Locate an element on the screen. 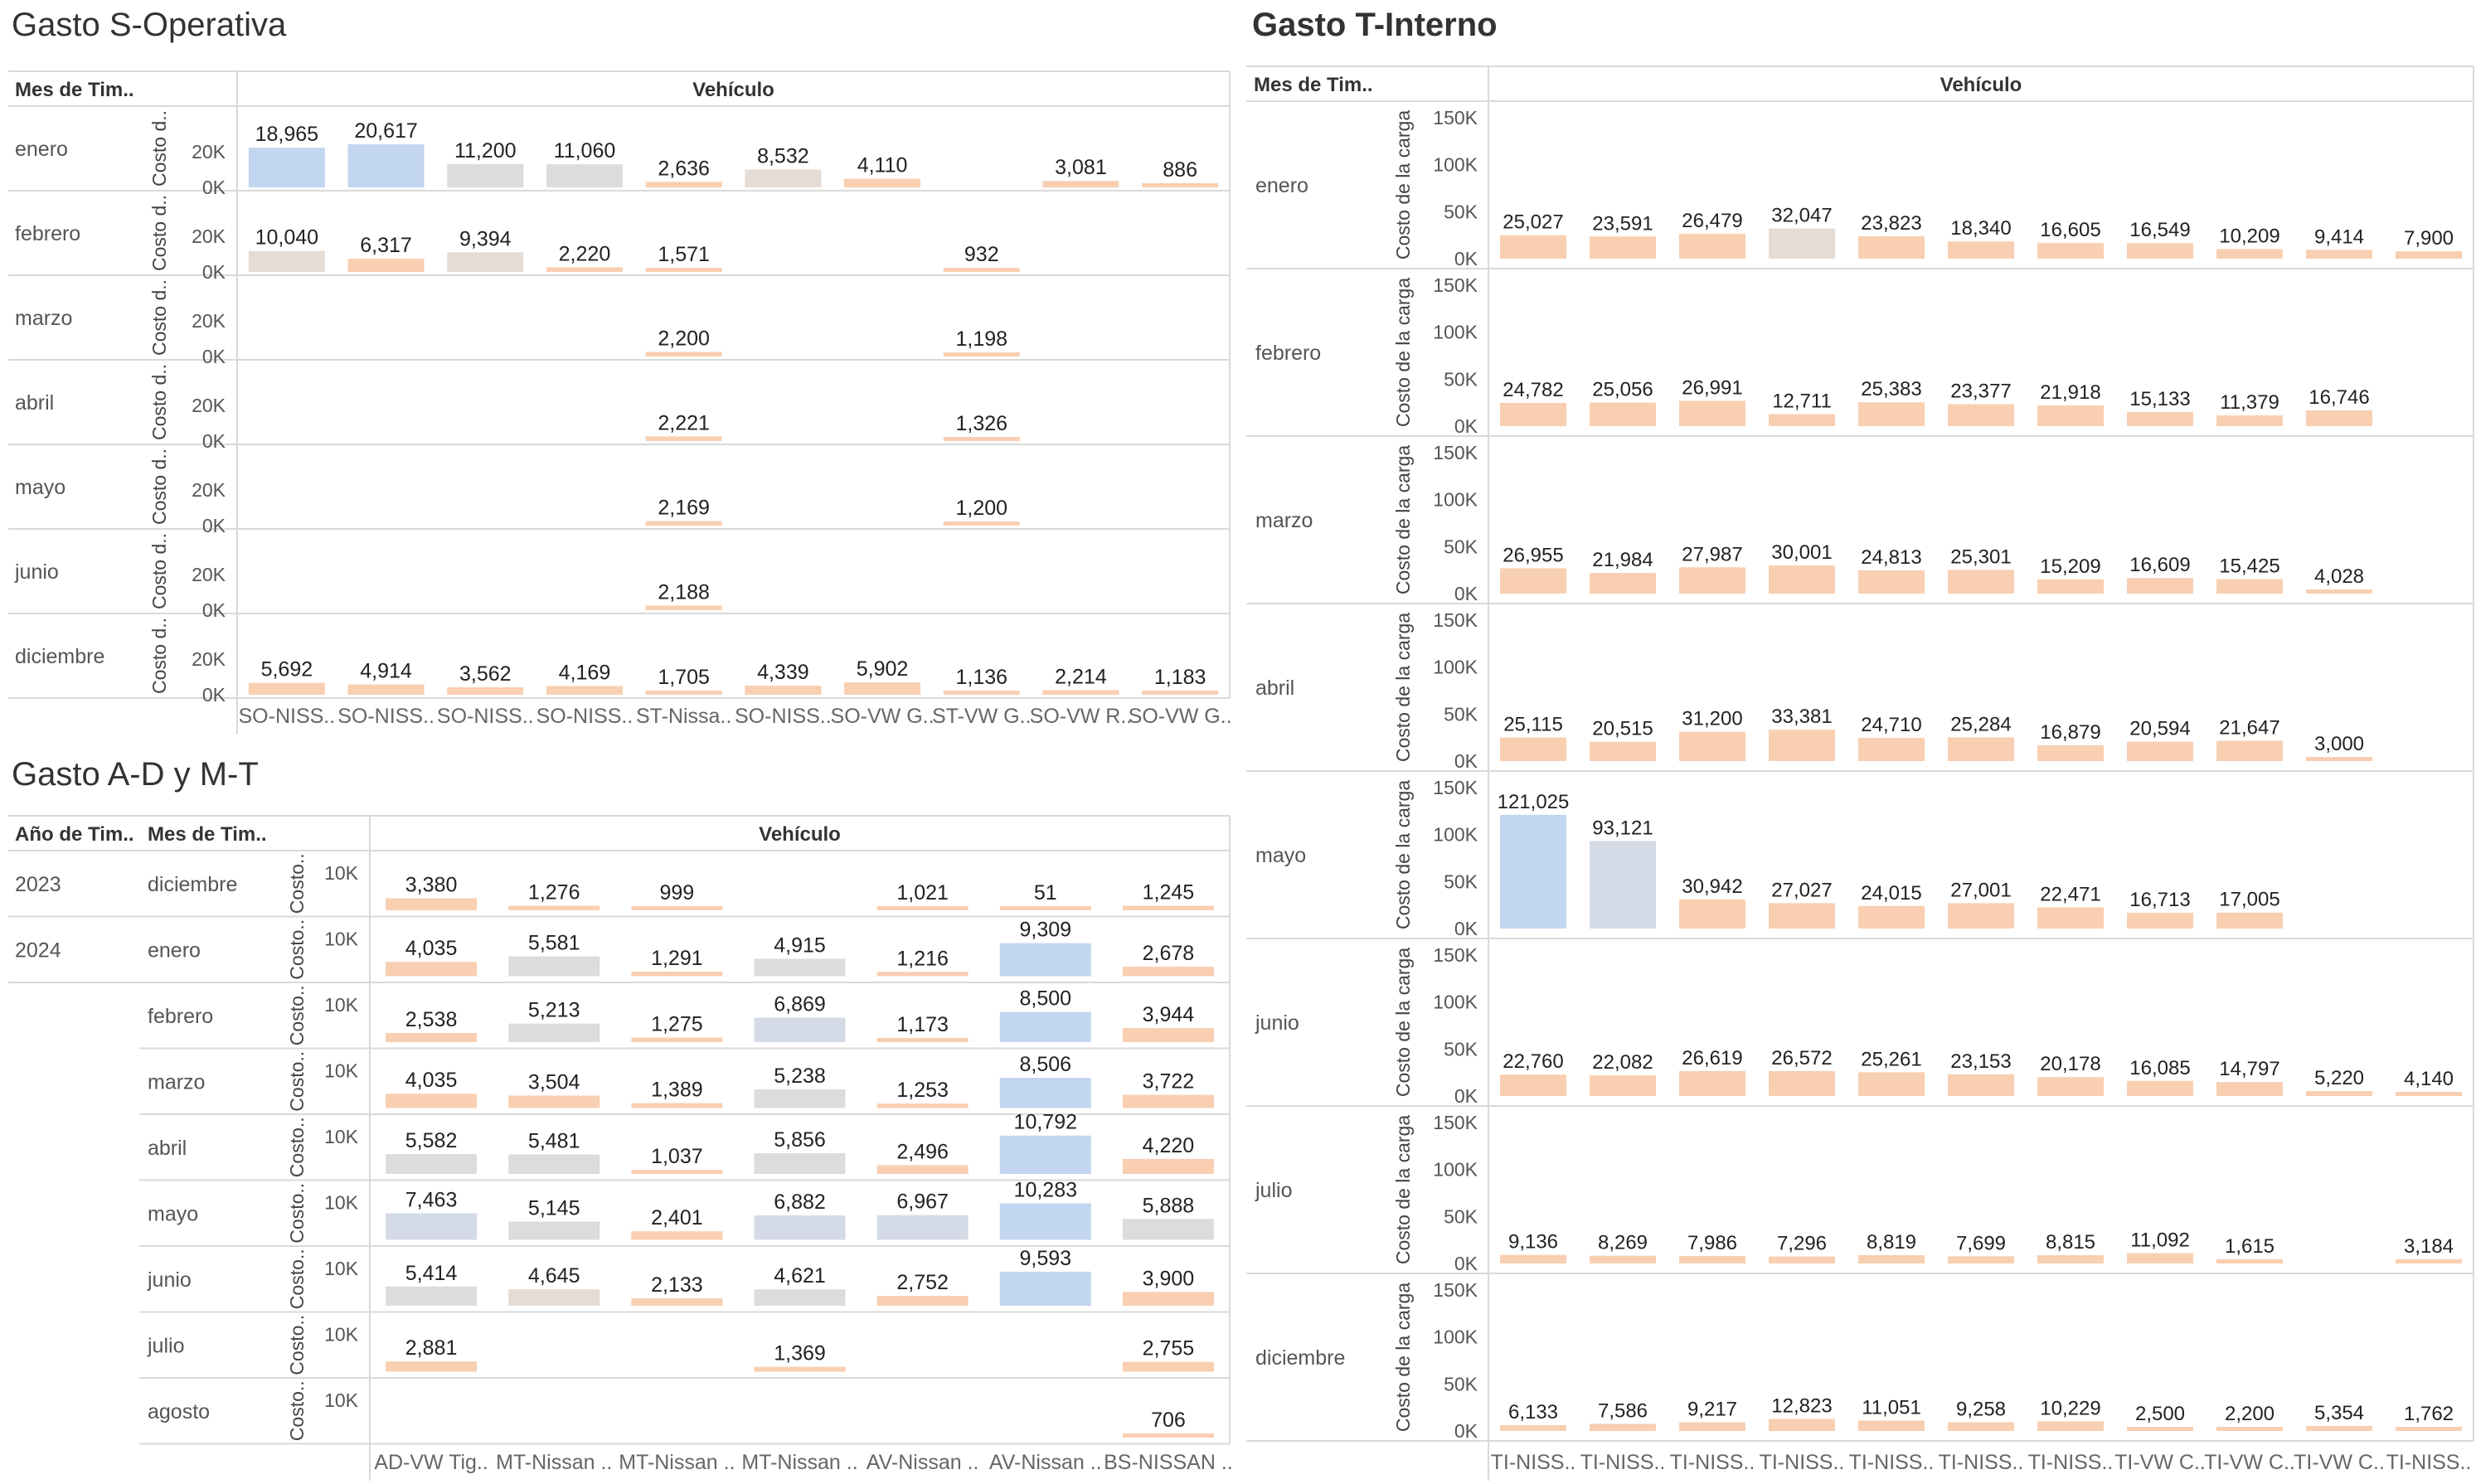  data-label: 4,621 is located at coordinates (800, 1276).